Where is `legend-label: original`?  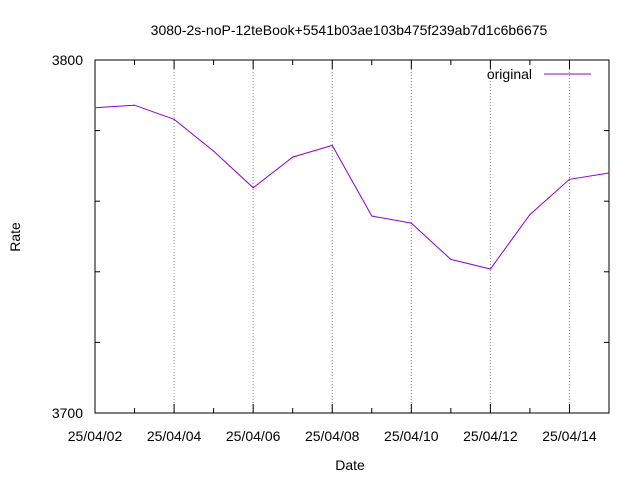
legend-label: original is located at coordinates (509, 74).